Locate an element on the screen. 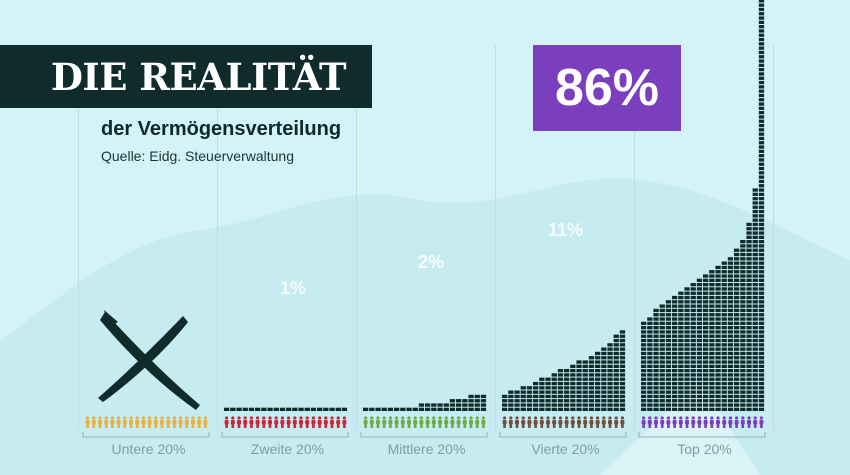  group-label: Top 20% is located at coordinates (704, 449).